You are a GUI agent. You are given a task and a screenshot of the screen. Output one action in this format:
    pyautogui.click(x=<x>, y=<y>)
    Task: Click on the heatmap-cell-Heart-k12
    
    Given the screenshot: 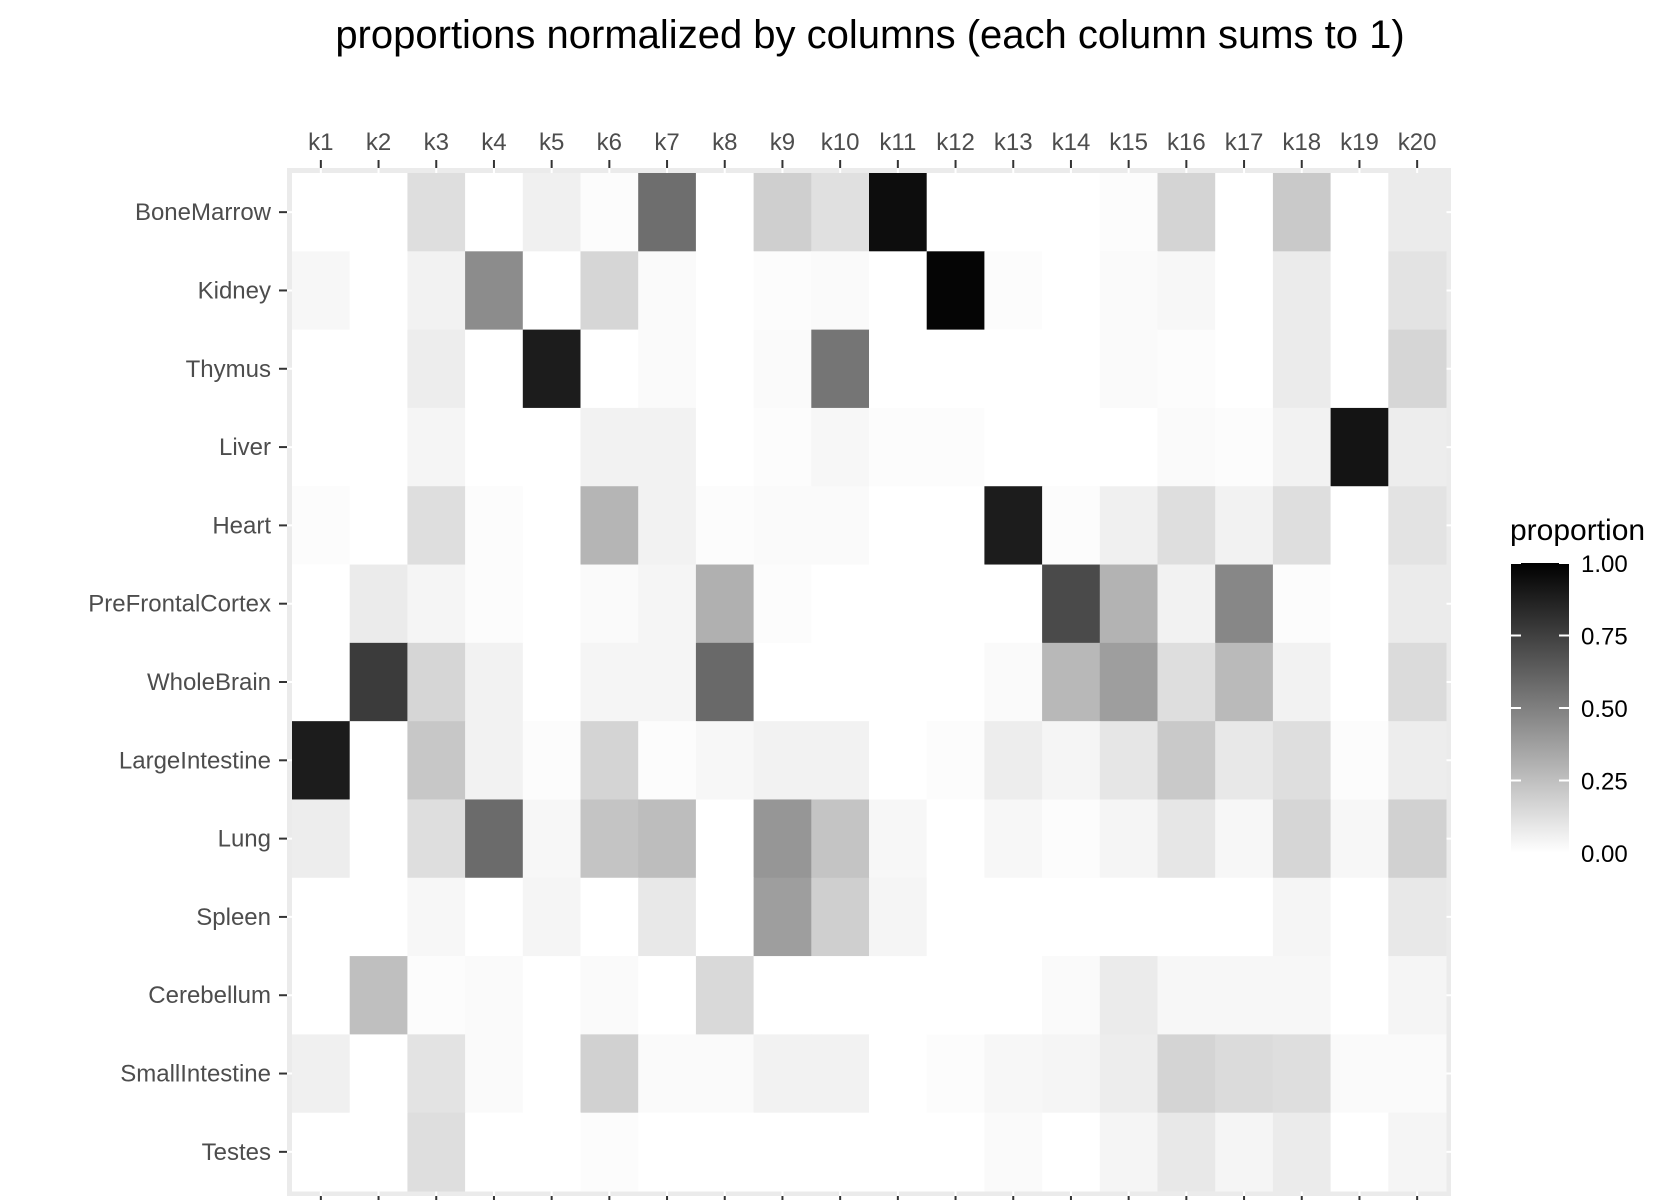 What is the action you would take?
    pyautogui.click(x=955, y=526)
    